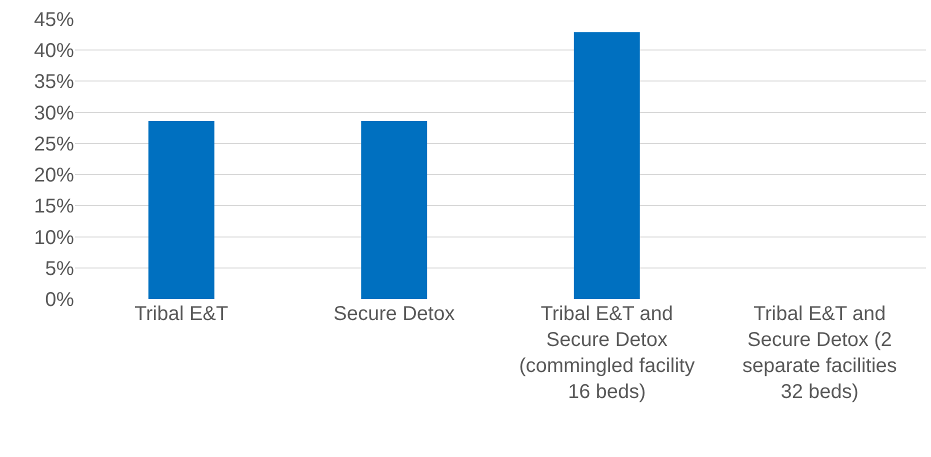 This screenshot has width=931, height=457. What do you see at coordinates (181, 314) in the screenshot?
I see `x-tick-label: Tribal E&T` at bounding box center [181, 314].